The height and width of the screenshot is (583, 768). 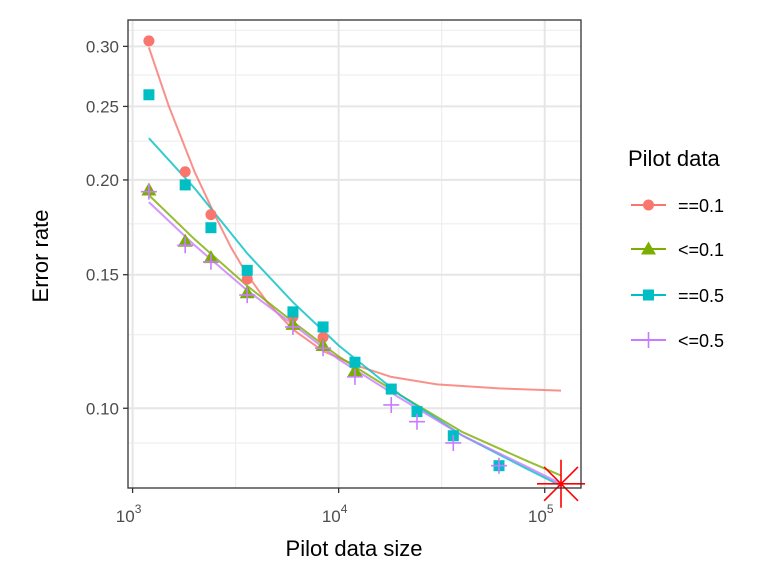 What do you see at coordinates (648, 205) in the screenshot?
I see `legend-key-marker-circle` at bounding box center [648, 205].